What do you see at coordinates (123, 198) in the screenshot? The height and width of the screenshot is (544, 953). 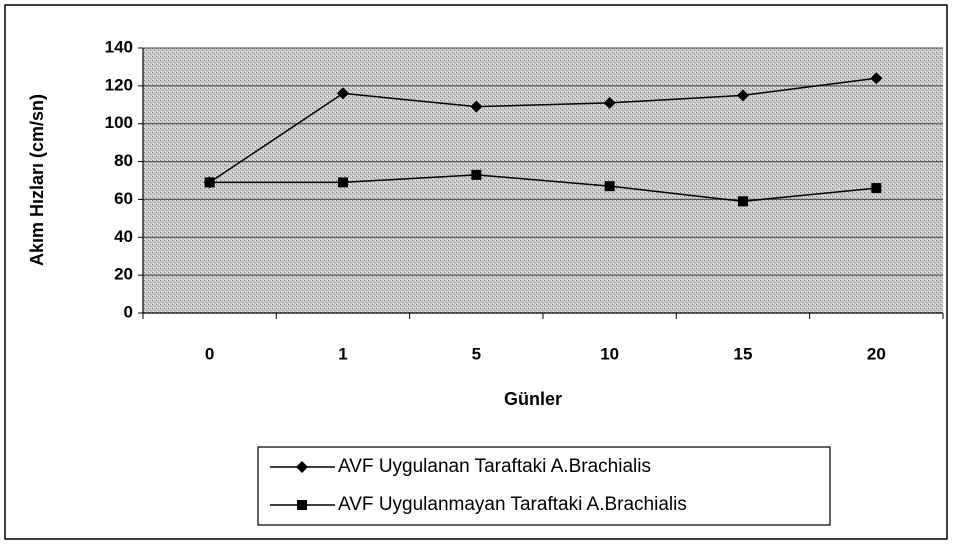 I see `y-tick-label: 60` at bounding box center [123, 198].